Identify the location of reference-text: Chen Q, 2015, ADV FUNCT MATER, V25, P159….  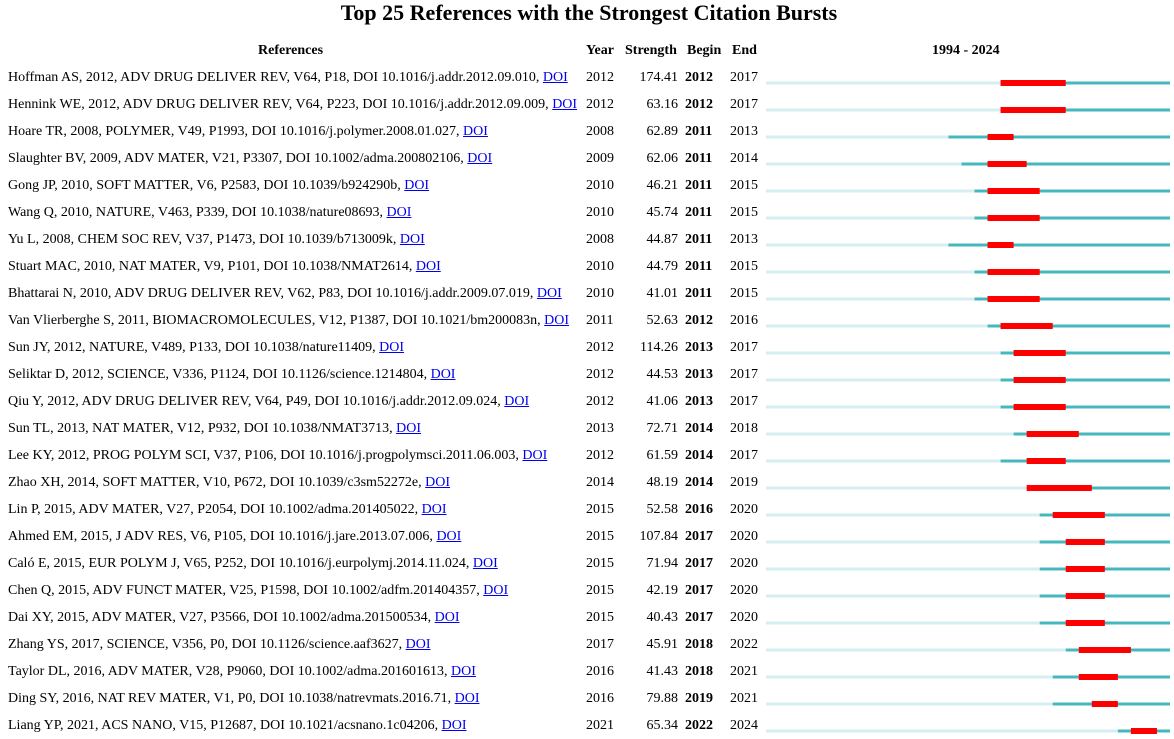
(244, 590).